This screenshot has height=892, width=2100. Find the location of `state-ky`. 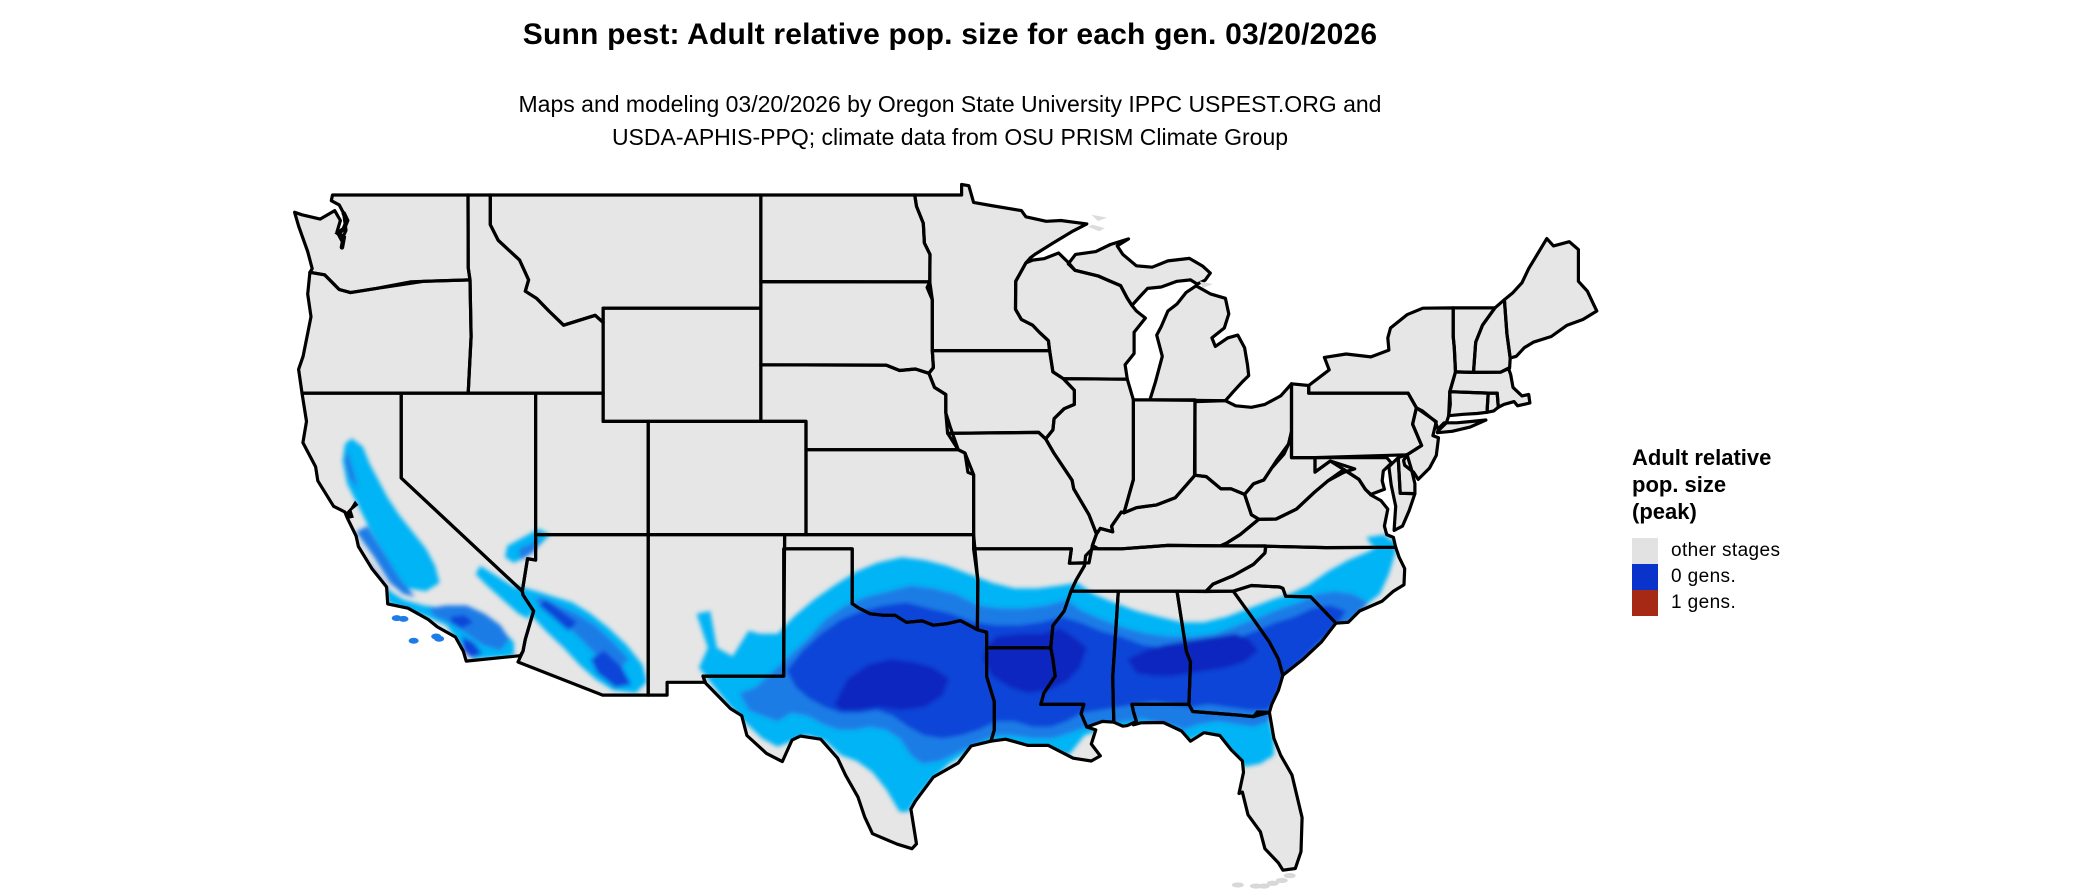

state-ky is located at coordinates (1175, 512).